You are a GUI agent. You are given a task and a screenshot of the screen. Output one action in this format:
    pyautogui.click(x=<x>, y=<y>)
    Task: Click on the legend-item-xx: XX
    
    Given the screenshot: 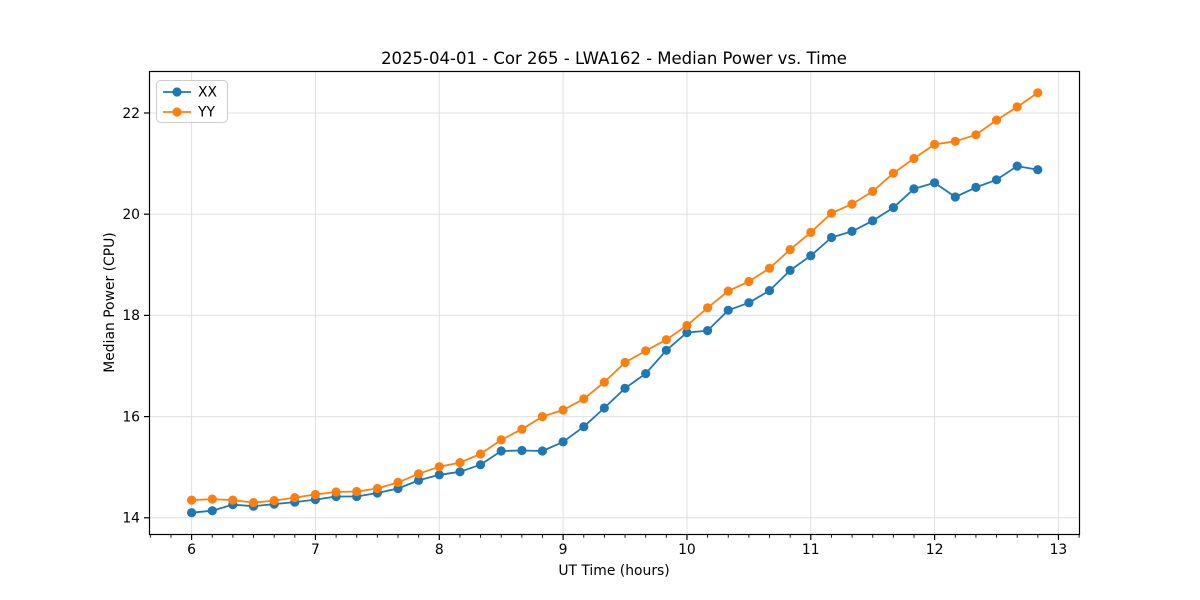 What is the action you would take?
    pyautogui.click(x=190, y=93)
    